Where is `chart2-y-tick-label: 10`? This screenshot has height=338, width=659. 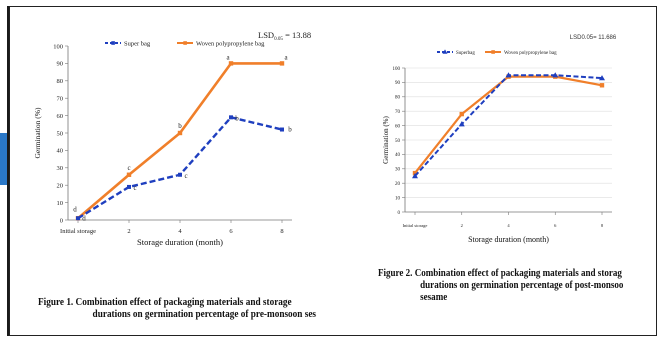
chart2-y-tick-label: 10 is located at coordinates (398, 198).